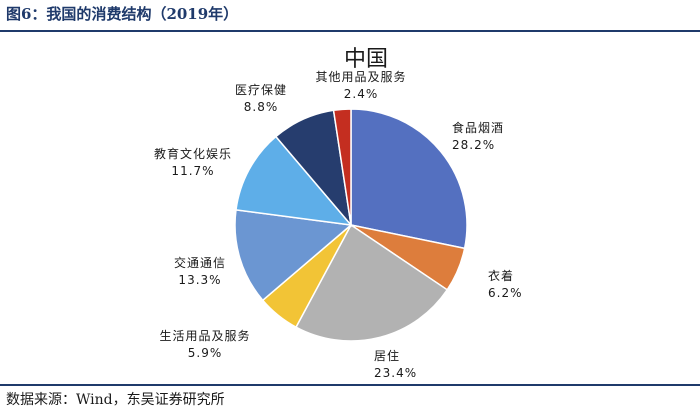 This screenshot has width=700, height=415. Describe the element at coordinates (365, 59) in the screenshot. I see `chart-title: 中国` at that location.